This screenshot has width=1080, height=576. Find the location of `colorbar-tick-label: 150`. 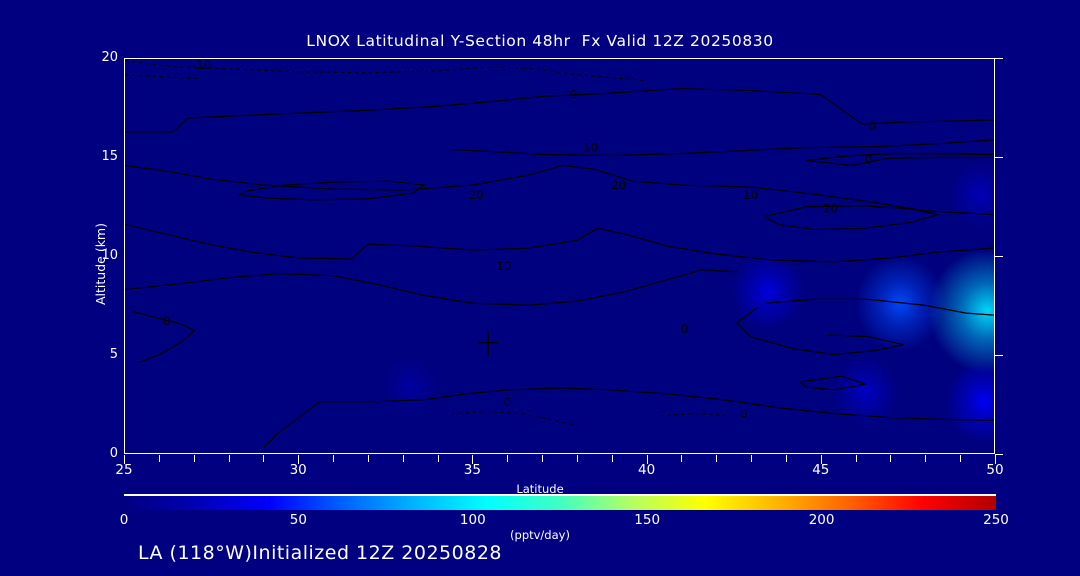

colorbar-tick-label: 150 is located at coordinates (647, 520).